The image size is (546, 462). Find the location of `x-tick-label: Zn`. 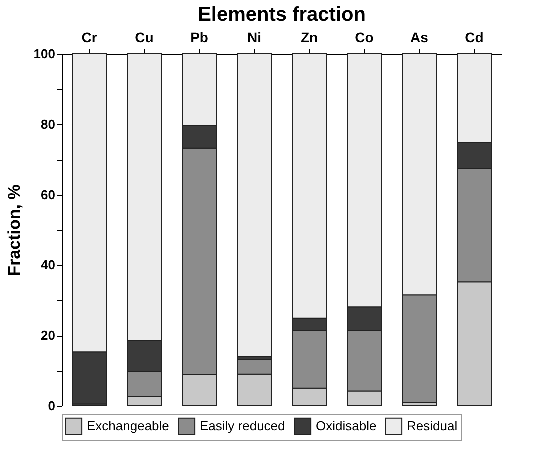

x-tick-label: Zn is located at coordinates (309, 38).